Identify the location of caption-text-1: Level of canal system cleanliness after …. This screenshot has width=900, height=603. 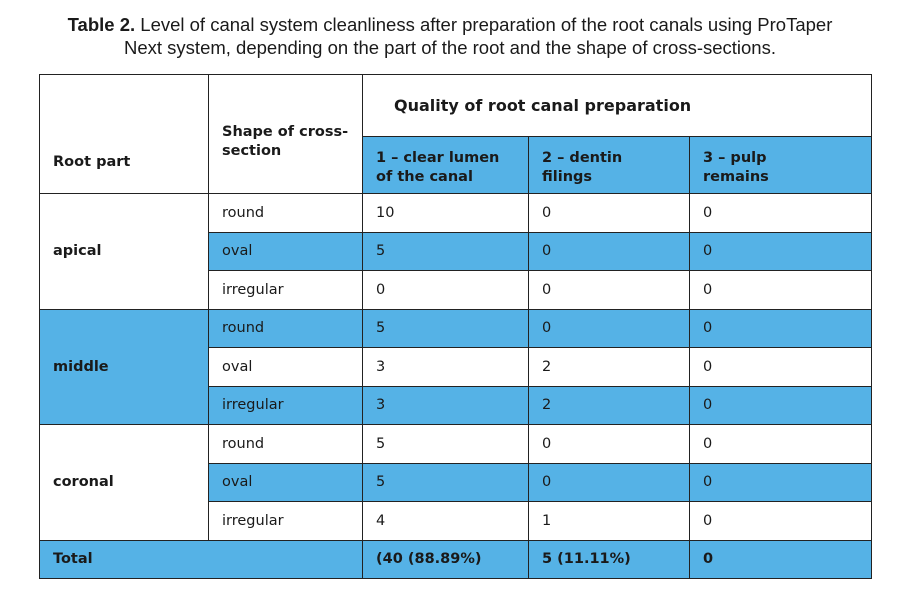
(486, 24).